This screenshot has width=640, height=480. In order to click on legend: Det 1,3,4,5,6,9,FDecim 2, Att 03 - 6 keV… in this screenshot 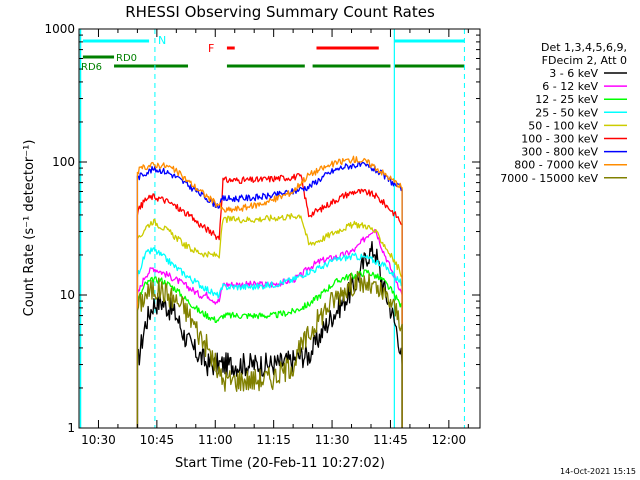, I will do `click(563, 113)`.